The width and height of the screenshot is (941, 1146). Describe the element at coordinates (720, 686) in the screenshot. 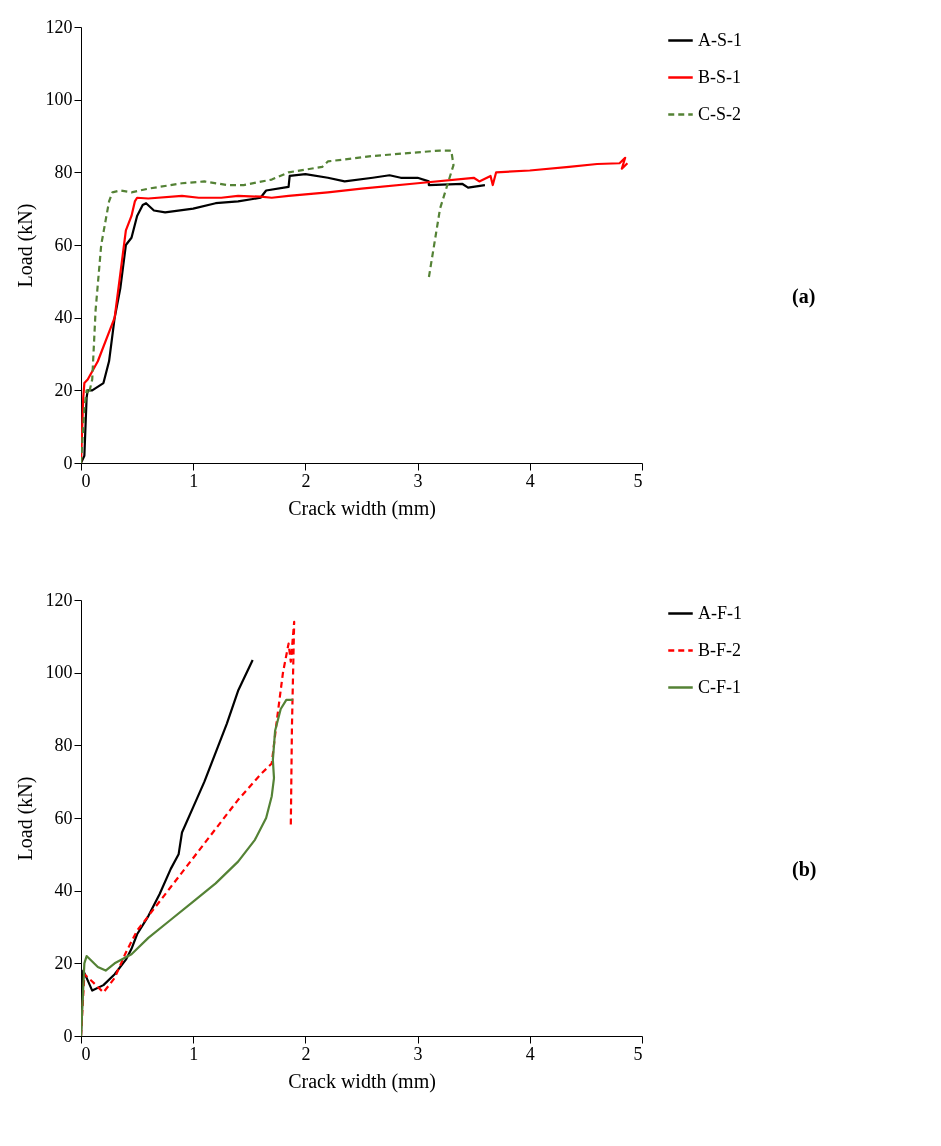

I see `legend-label: C-F-1` at that location.